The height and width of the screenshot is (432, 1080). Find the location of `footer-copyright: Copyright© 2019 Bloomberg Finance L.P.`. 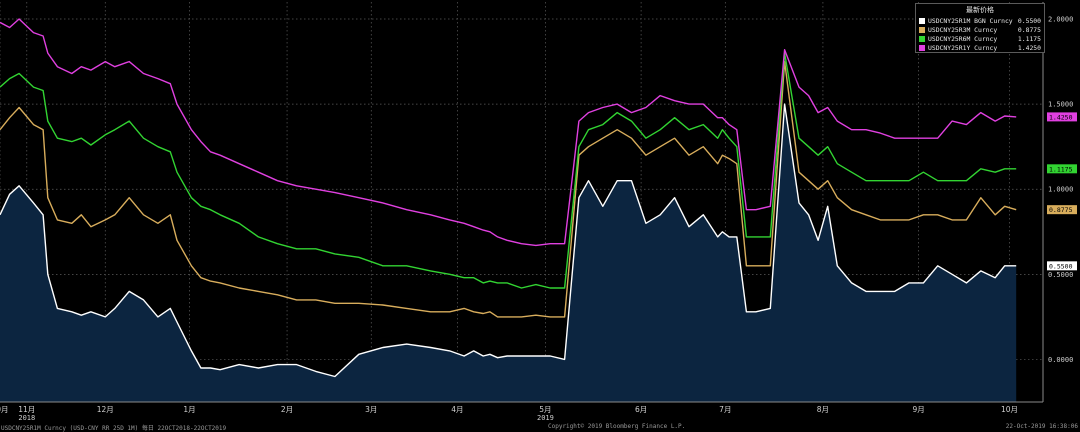

footer-copyright: Copyright© 2019 Bloomberg Finance L.P. is located at coordinates (617, 426).